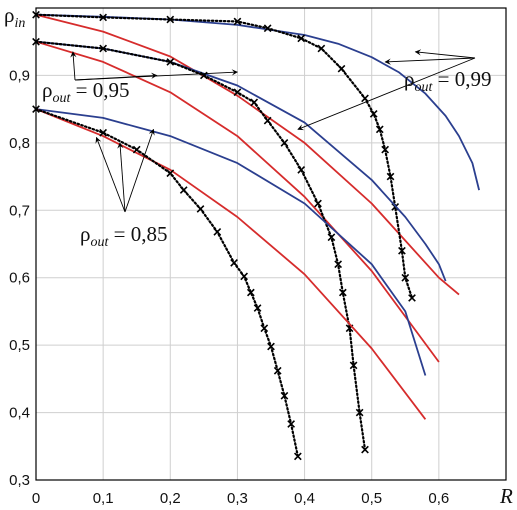  What do you see at coordinates (19, 23) in the screenshot?
I see `y-axis-label-sub: in` at bounding box center [19, 23].